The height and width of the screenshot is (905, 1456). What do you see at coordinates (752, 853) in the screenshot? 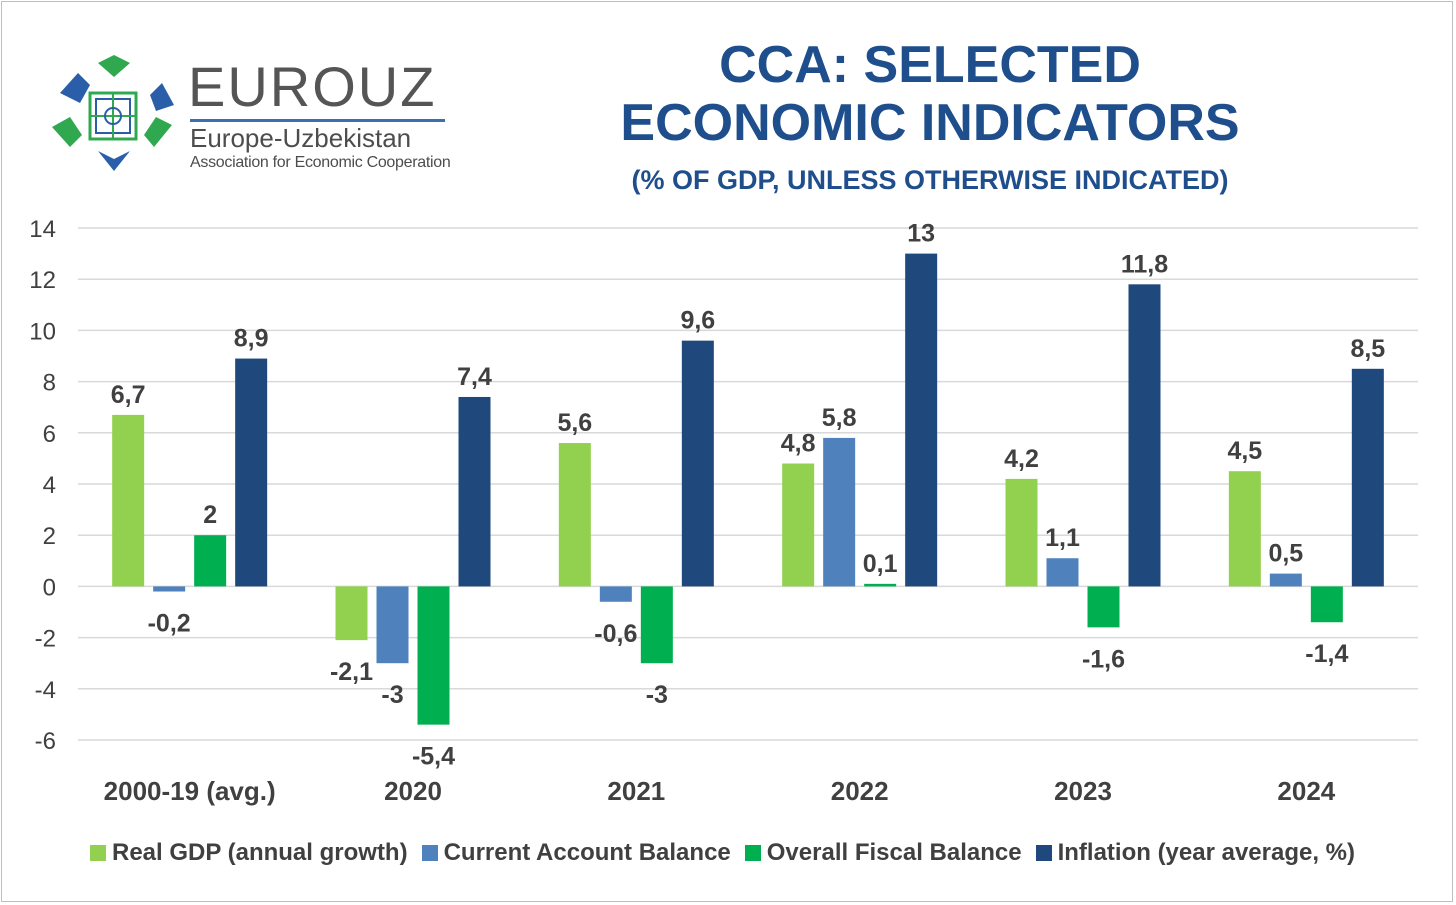
I see `legend-swatch-fiscal` at bounding box center [752, 853].